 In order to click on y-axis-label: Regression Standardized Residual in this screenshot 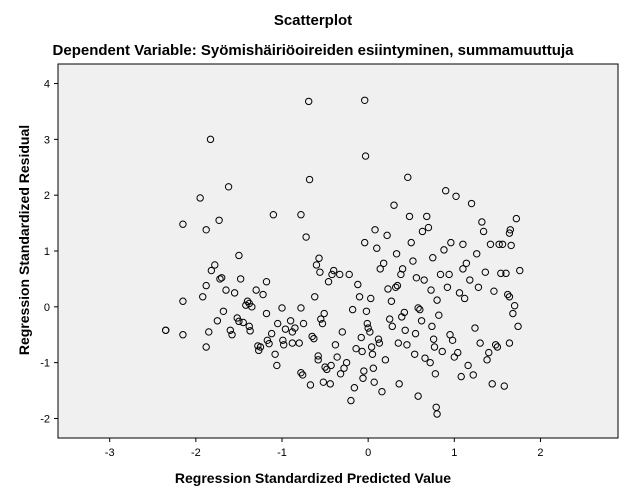, I will do `click(24, 240)`.